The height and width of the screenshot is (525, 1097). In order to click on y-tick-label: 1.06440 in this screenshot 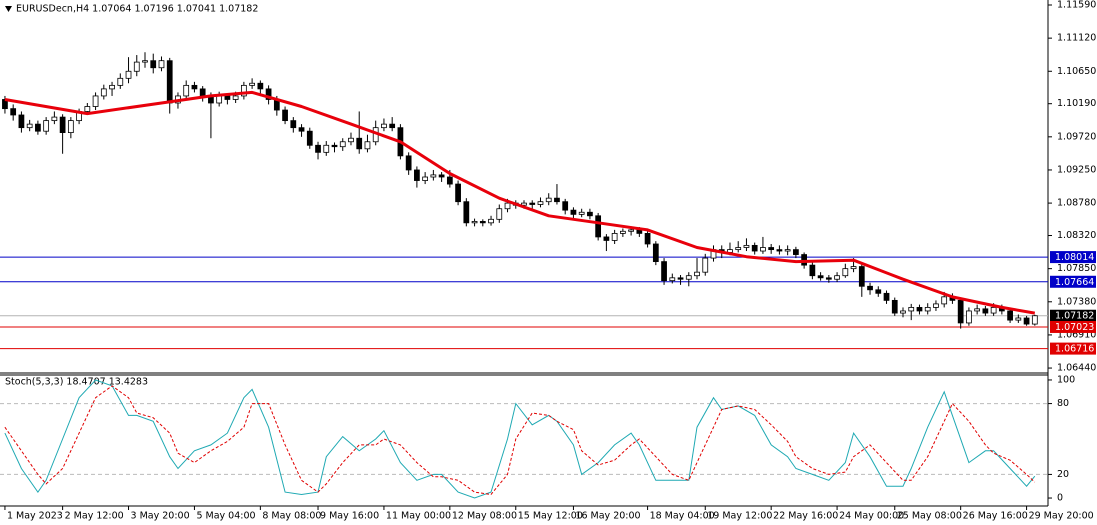, I will do `click(1076, 368)`.